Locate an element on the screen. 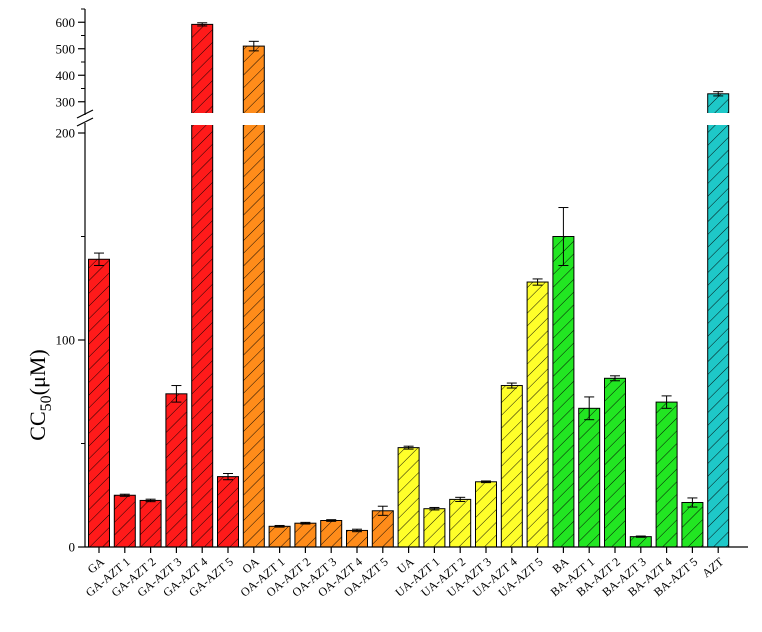  bar-ba is located at coordinates (563, 377).